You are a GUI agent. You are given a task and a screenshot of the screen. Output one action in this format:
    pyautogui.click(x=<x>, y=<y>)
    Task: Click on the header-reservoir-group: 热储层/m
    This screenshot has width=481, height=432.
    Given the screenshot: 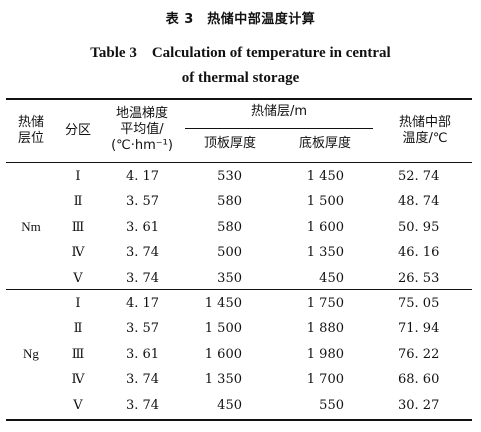 What is the action you would take?
    pyautogui.click(x=279, y=111)
    